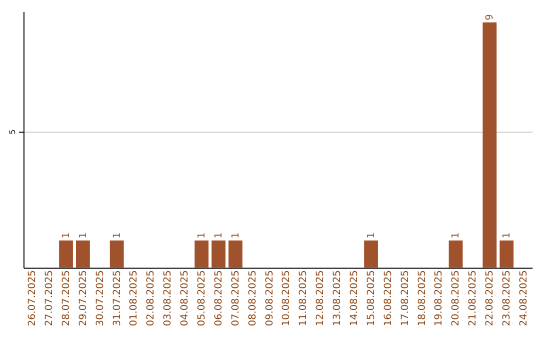 The height and width of the screenshot is (340, 540). Describe the element at coordinates (100, 298) in the screenshot. I see `x-tick-label: 30.07.2025` at that location.